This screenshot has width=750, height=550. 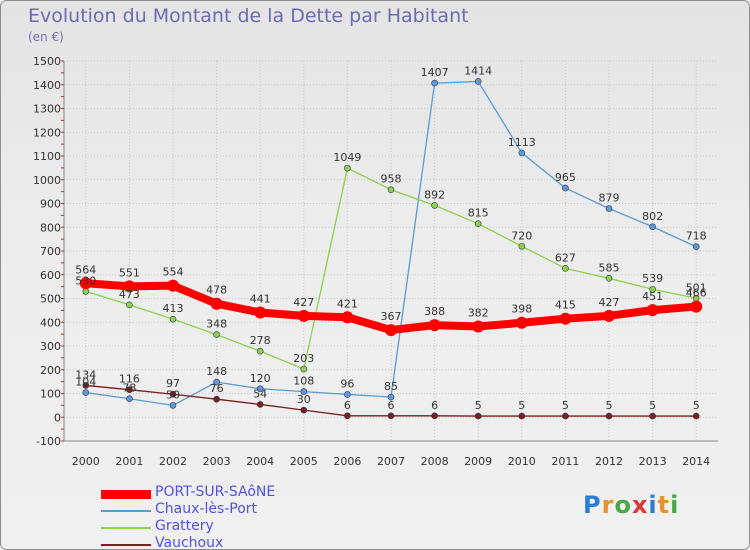 I want to click on data-label: 398, so click(x=521, y=309).